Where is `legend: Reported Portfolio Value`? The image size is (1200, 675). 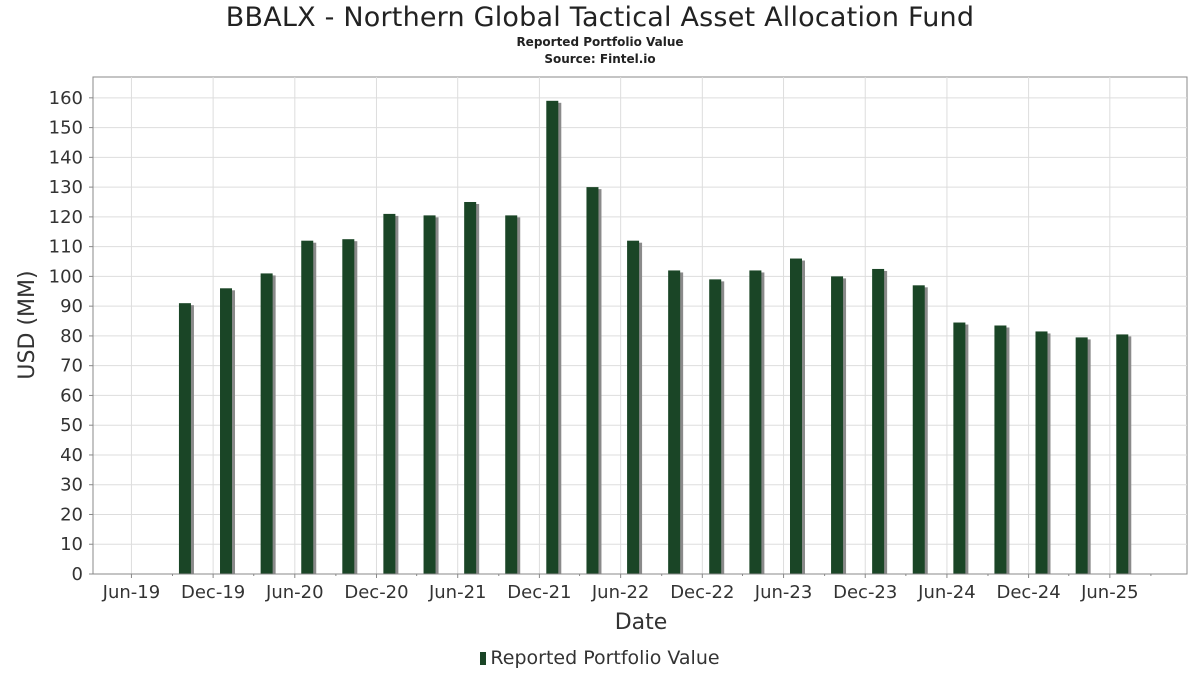 legend: Reported Portfolio Value is located at coordinates (600, 658).